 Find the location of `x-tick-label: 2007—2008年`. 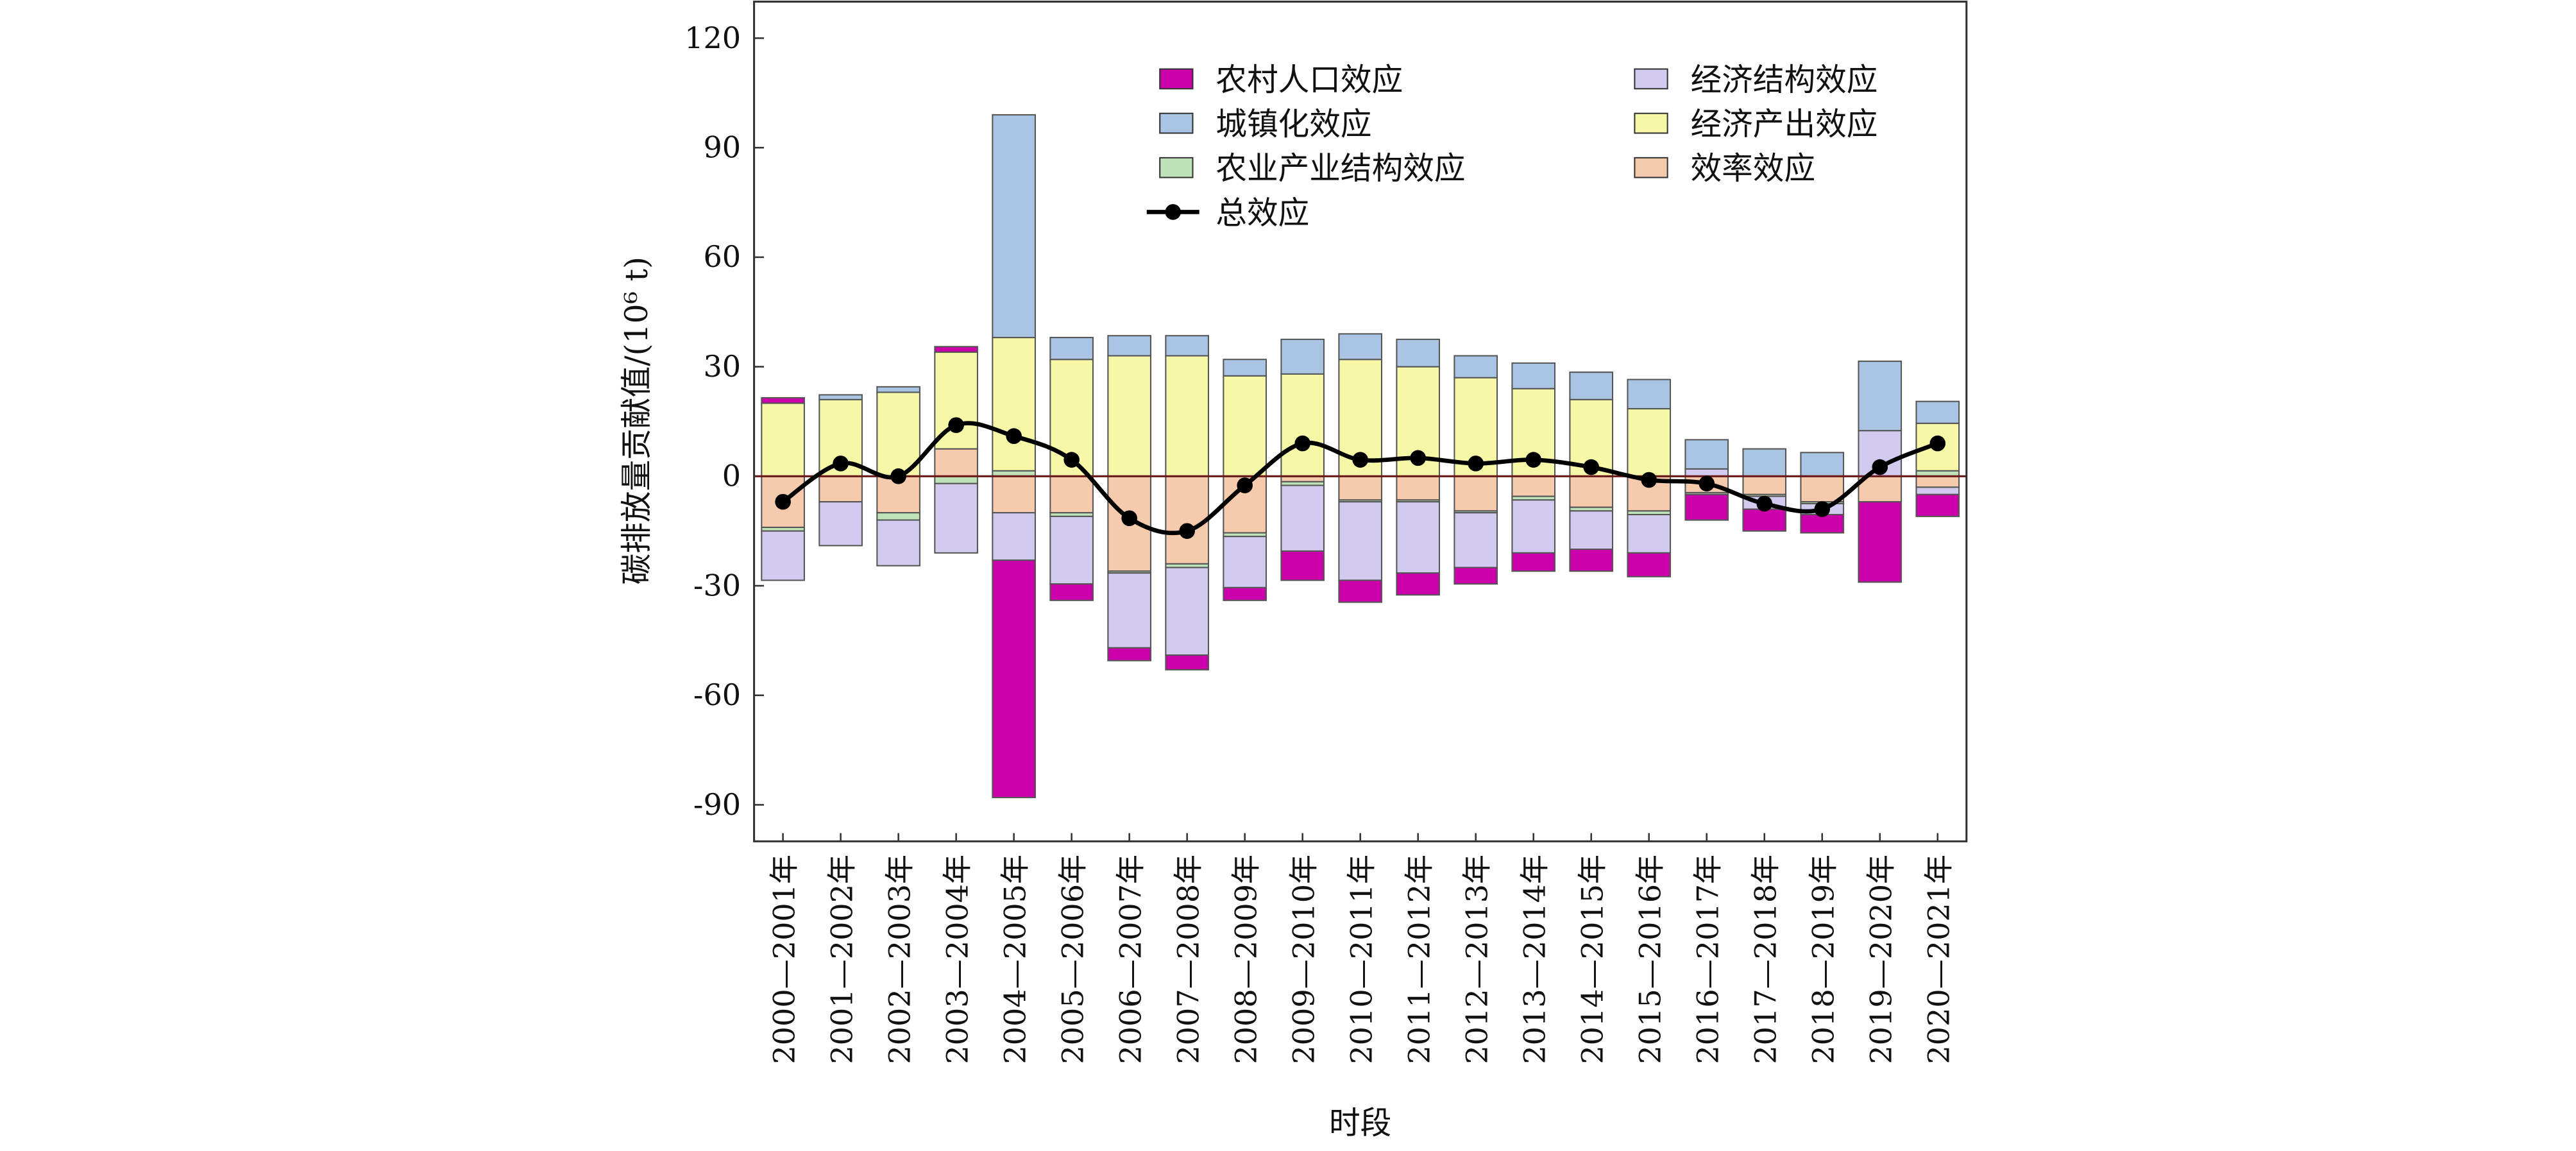

x-tick-label: 2007—2008年 is located at coordinates (1188, 959).